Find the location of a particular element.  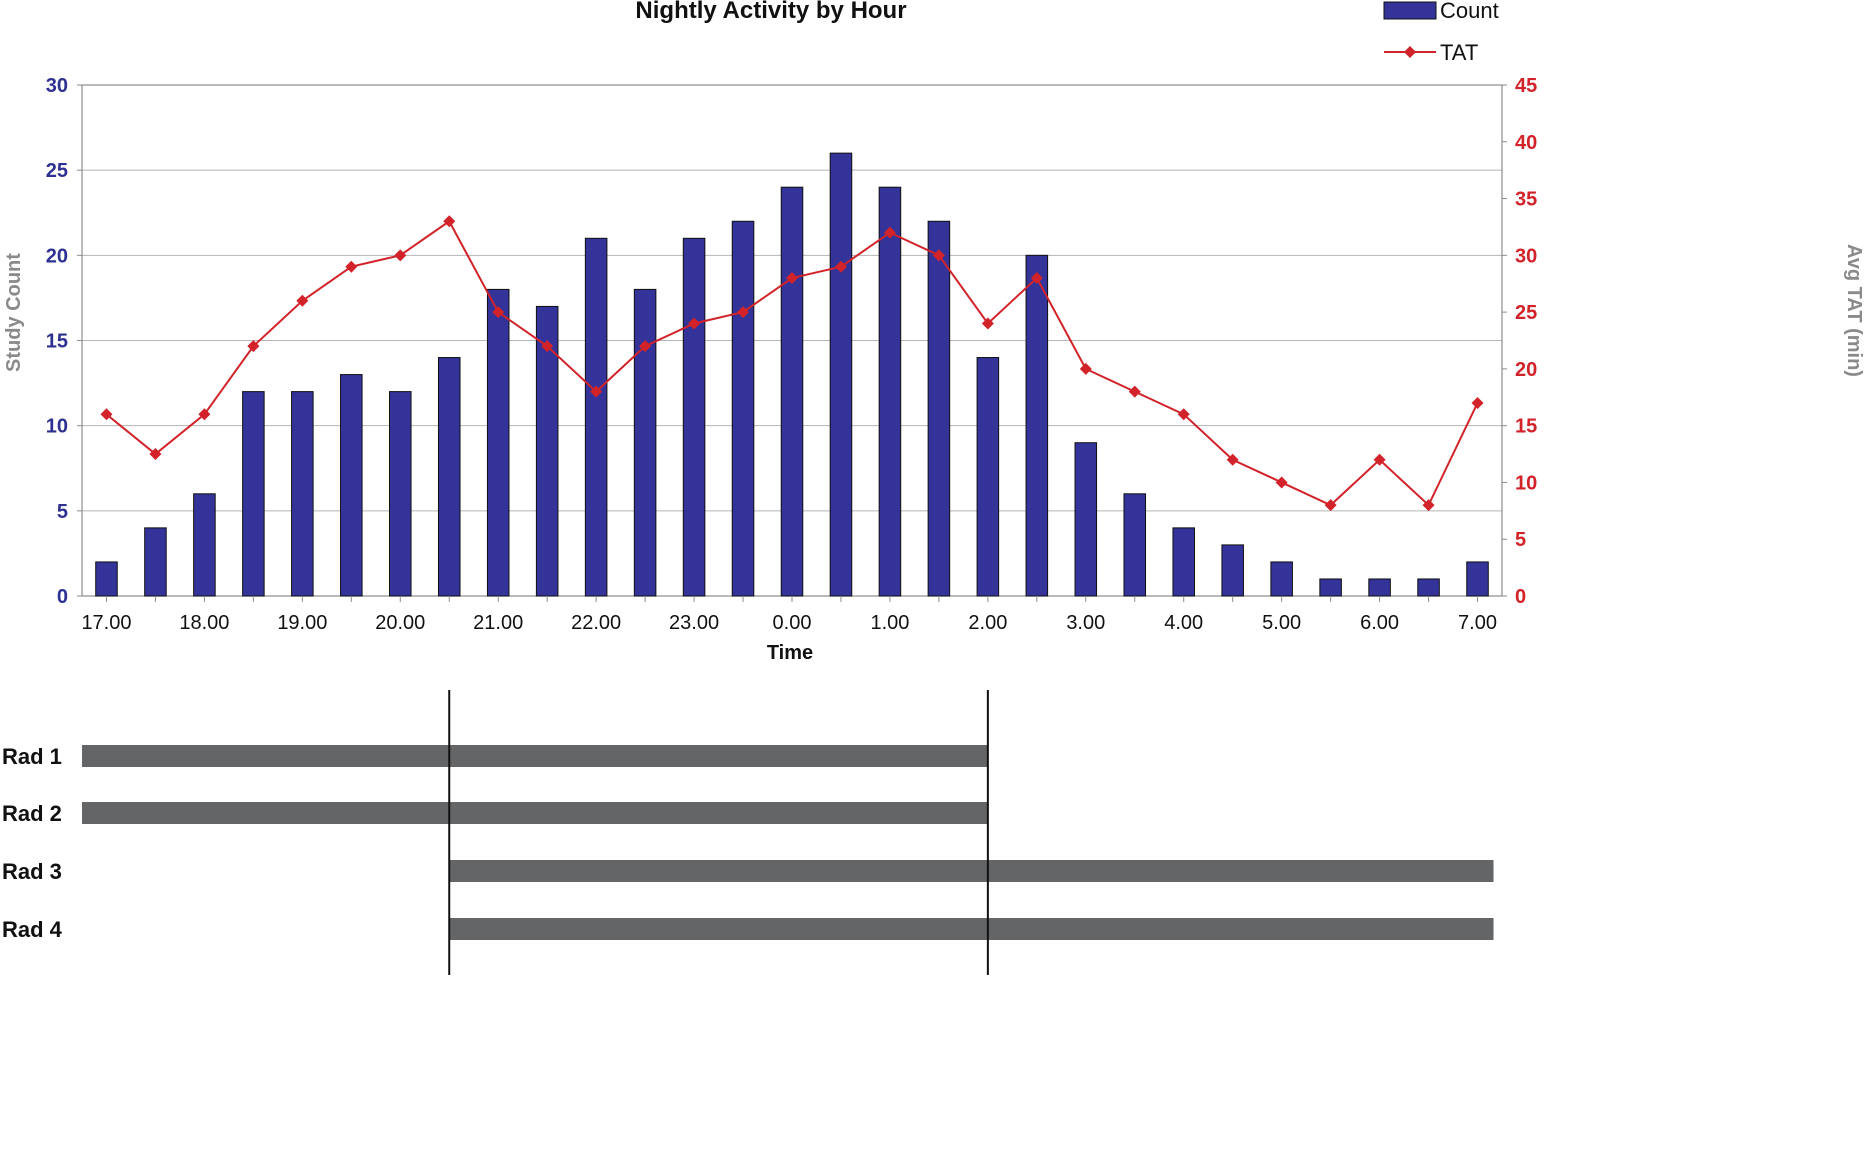

x-tick-label: 2.00 is located at coordinates (987, 623).